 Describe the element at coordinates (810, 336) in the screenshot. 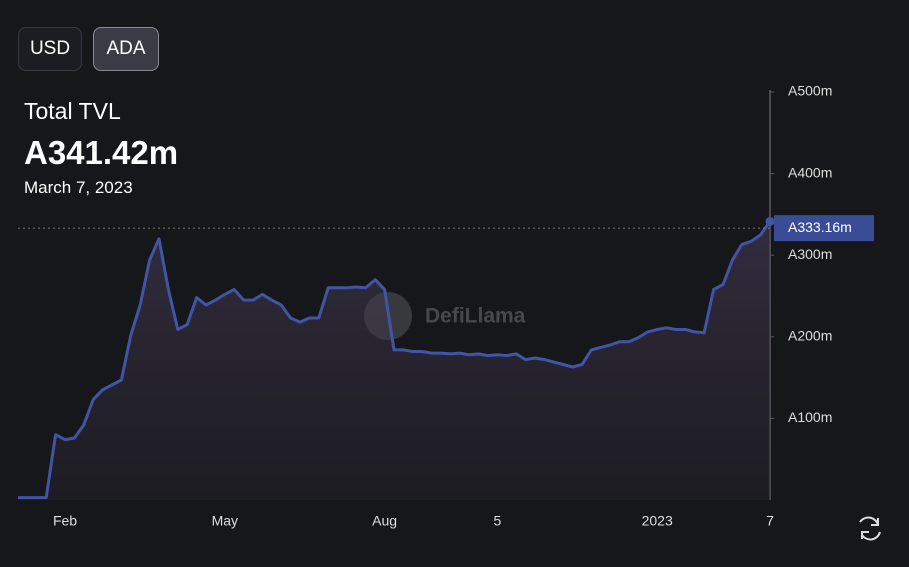

I see `y-tick-label: A200m` at that location.